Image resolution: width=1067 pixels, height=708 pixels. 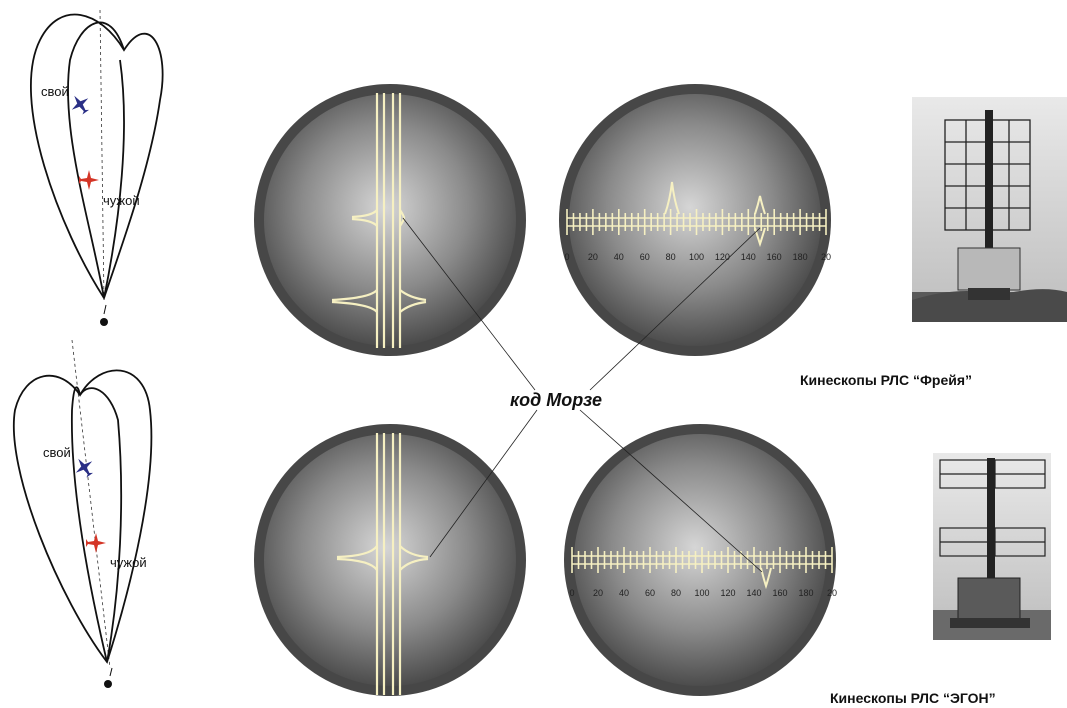 I want to click on crt-screen-egon-range: 0 20 40 60 80 100 120 140 160 180 20, so click(x=700, y=560).